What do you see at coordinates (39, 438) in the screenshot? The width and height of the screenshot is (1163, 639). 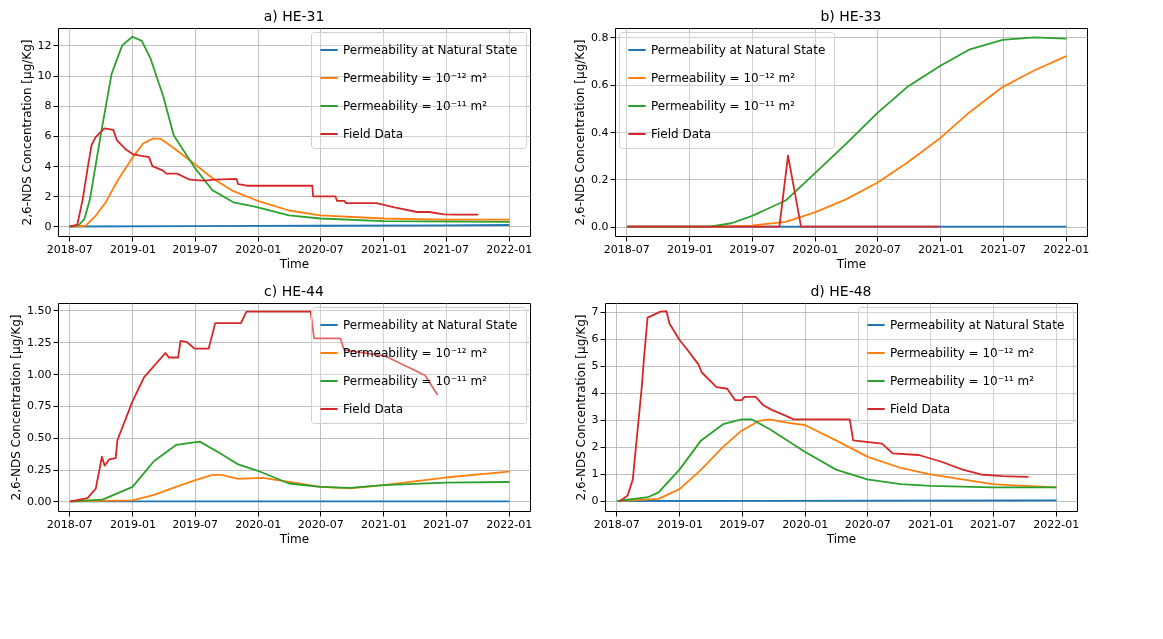 I see `y-tick-label: 0.50` at bounding box center [39, 438].